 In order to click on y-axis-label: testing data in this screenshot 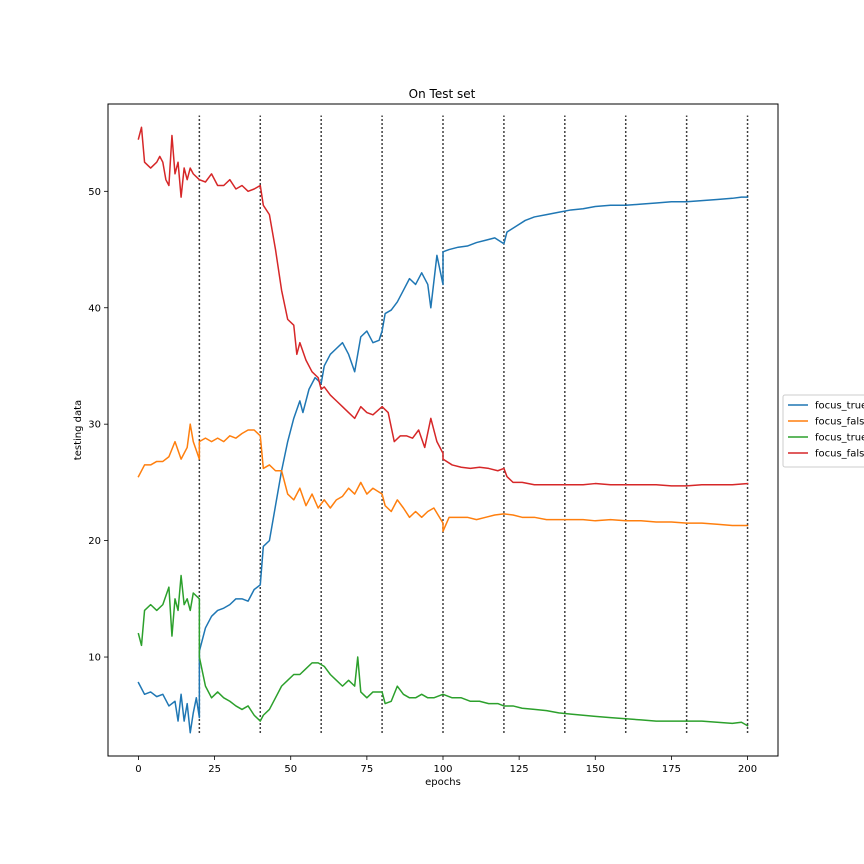, I will do `click(78, 430)`.